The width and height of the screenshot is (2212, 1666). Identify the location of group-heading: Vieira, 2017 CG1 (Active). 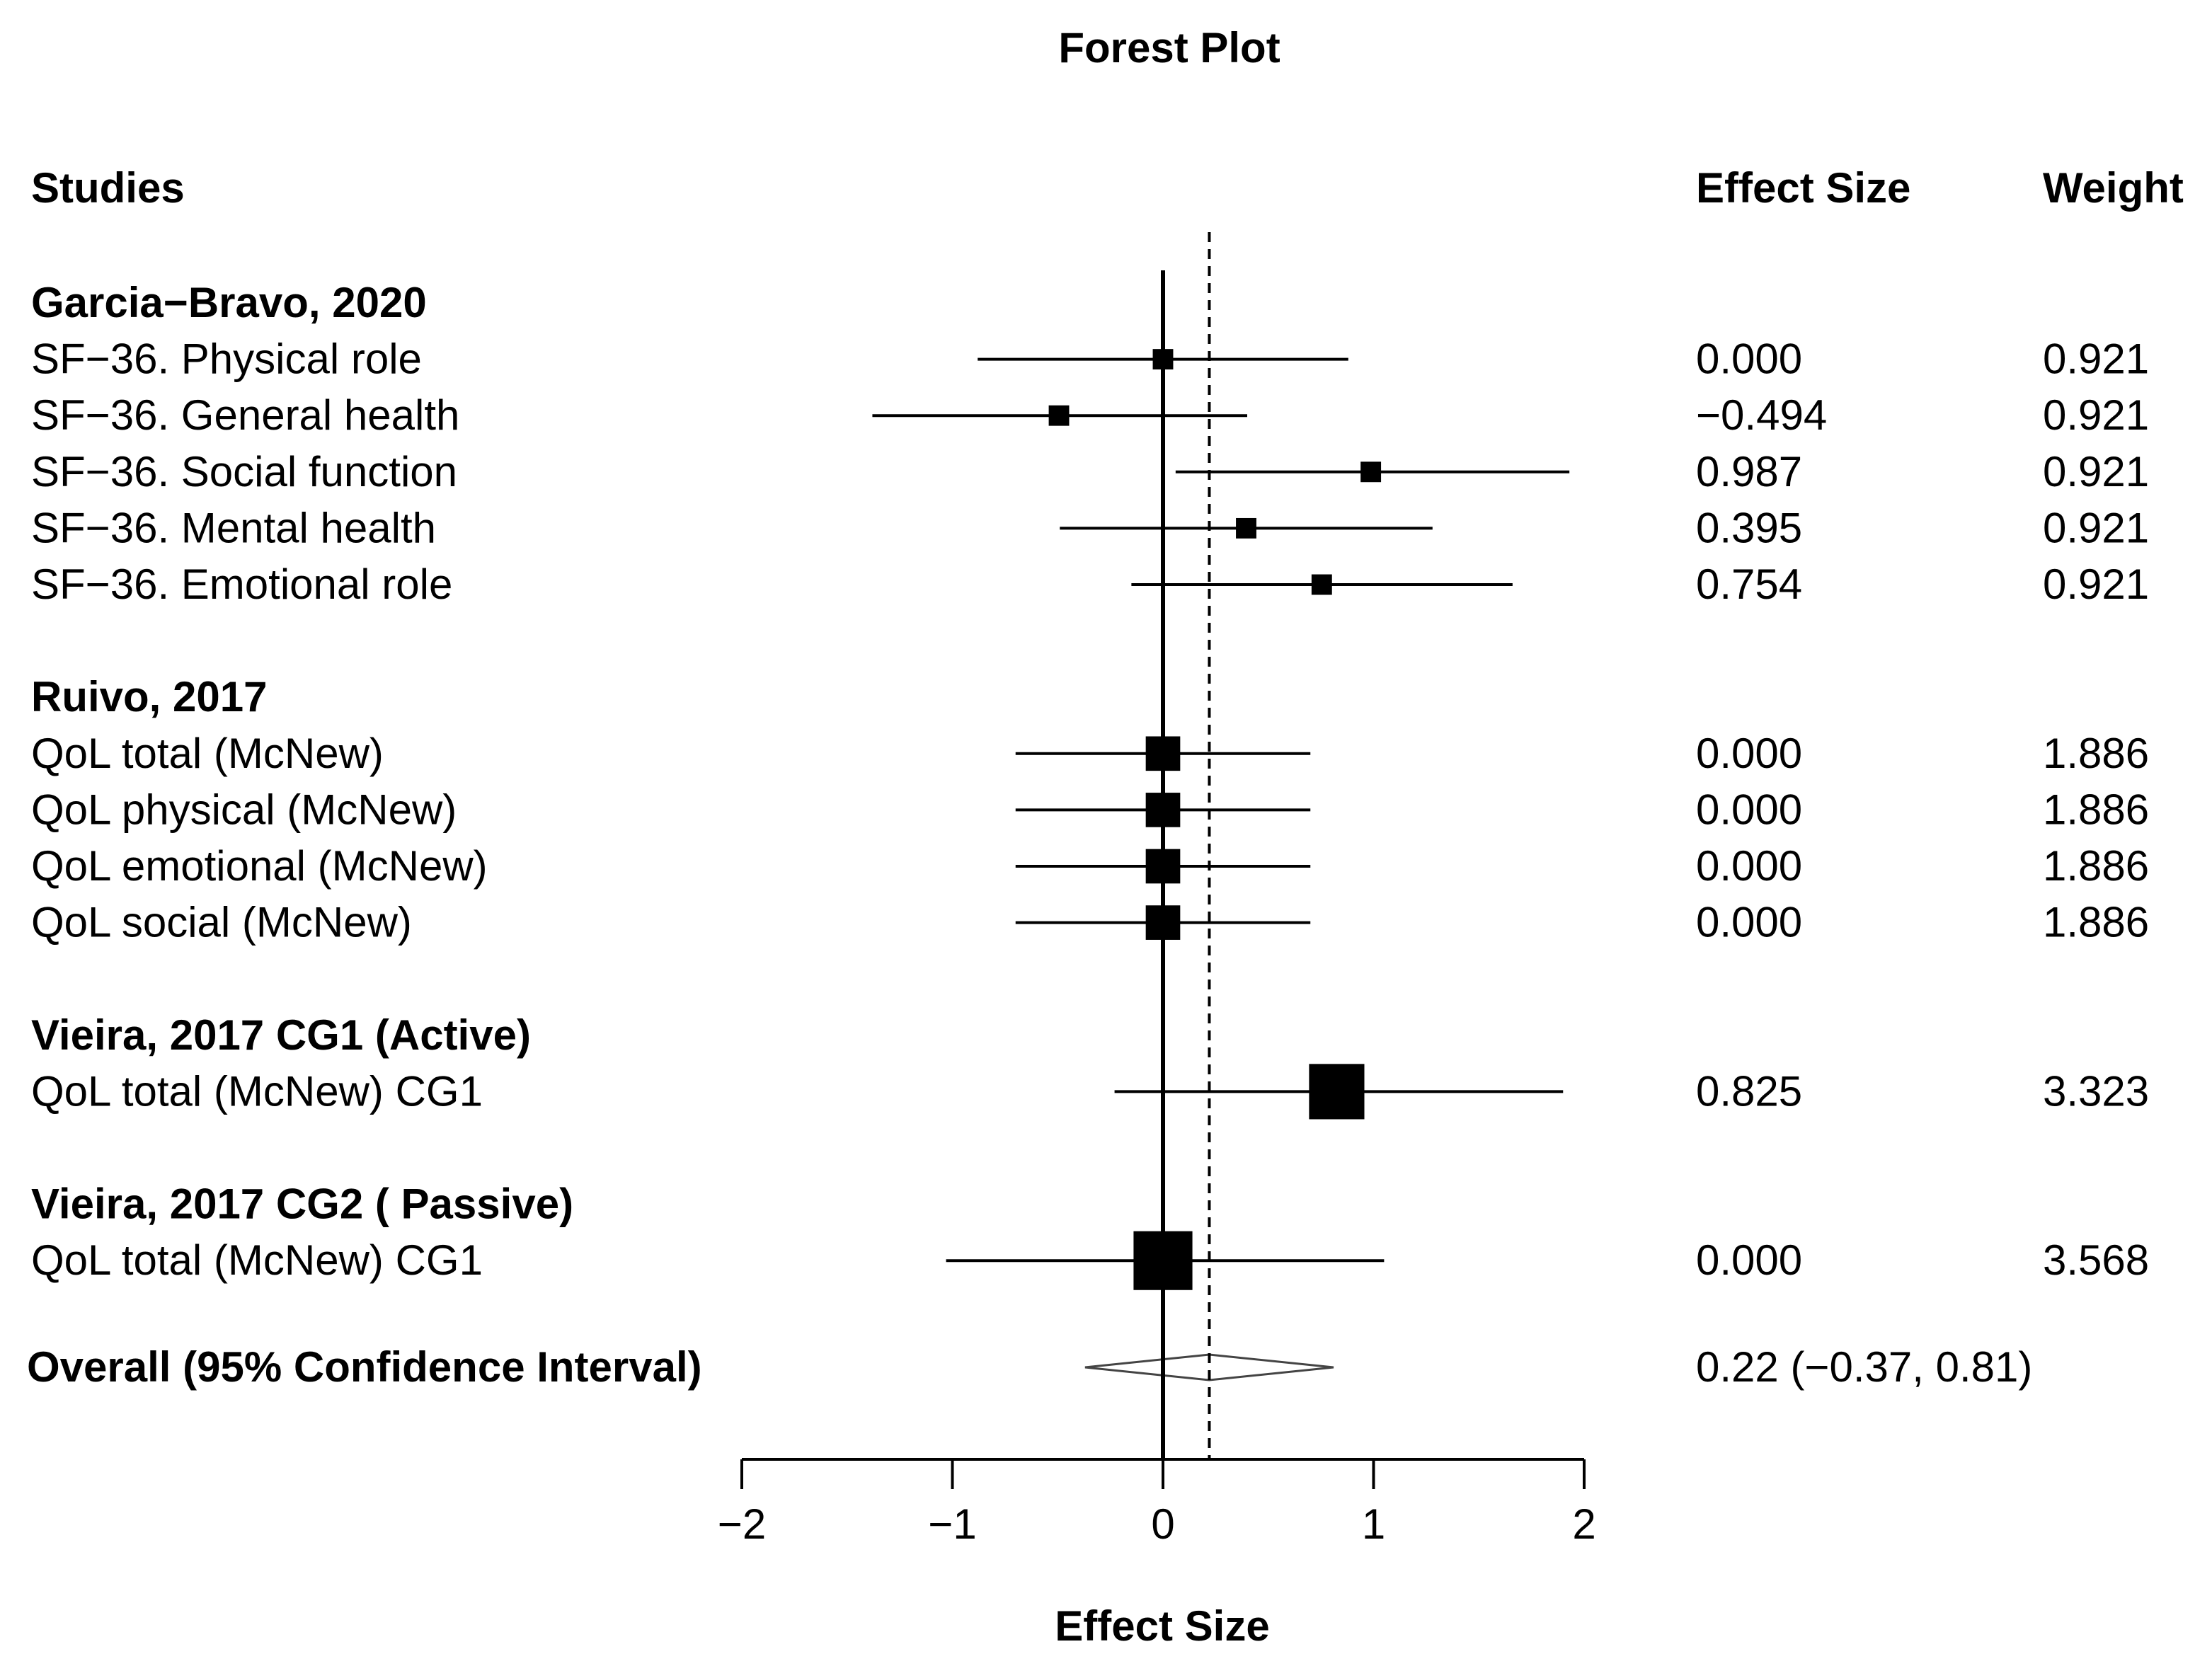
(281, 1035).